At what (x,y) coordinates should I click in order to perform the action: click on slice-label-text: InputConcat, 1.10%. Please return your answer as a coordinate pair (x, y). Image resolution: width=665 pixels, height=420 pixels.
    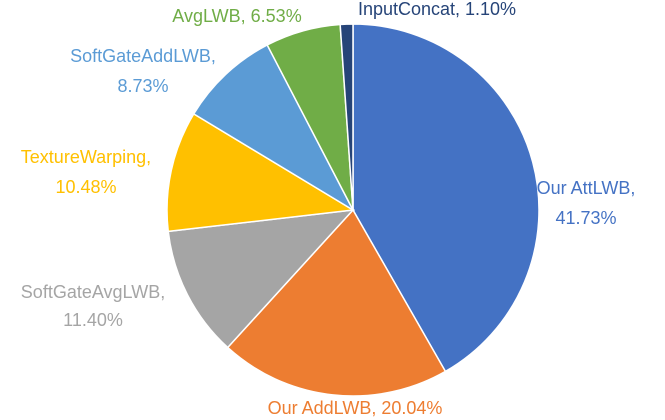
    Looking at the image, I should click on (437, 9).